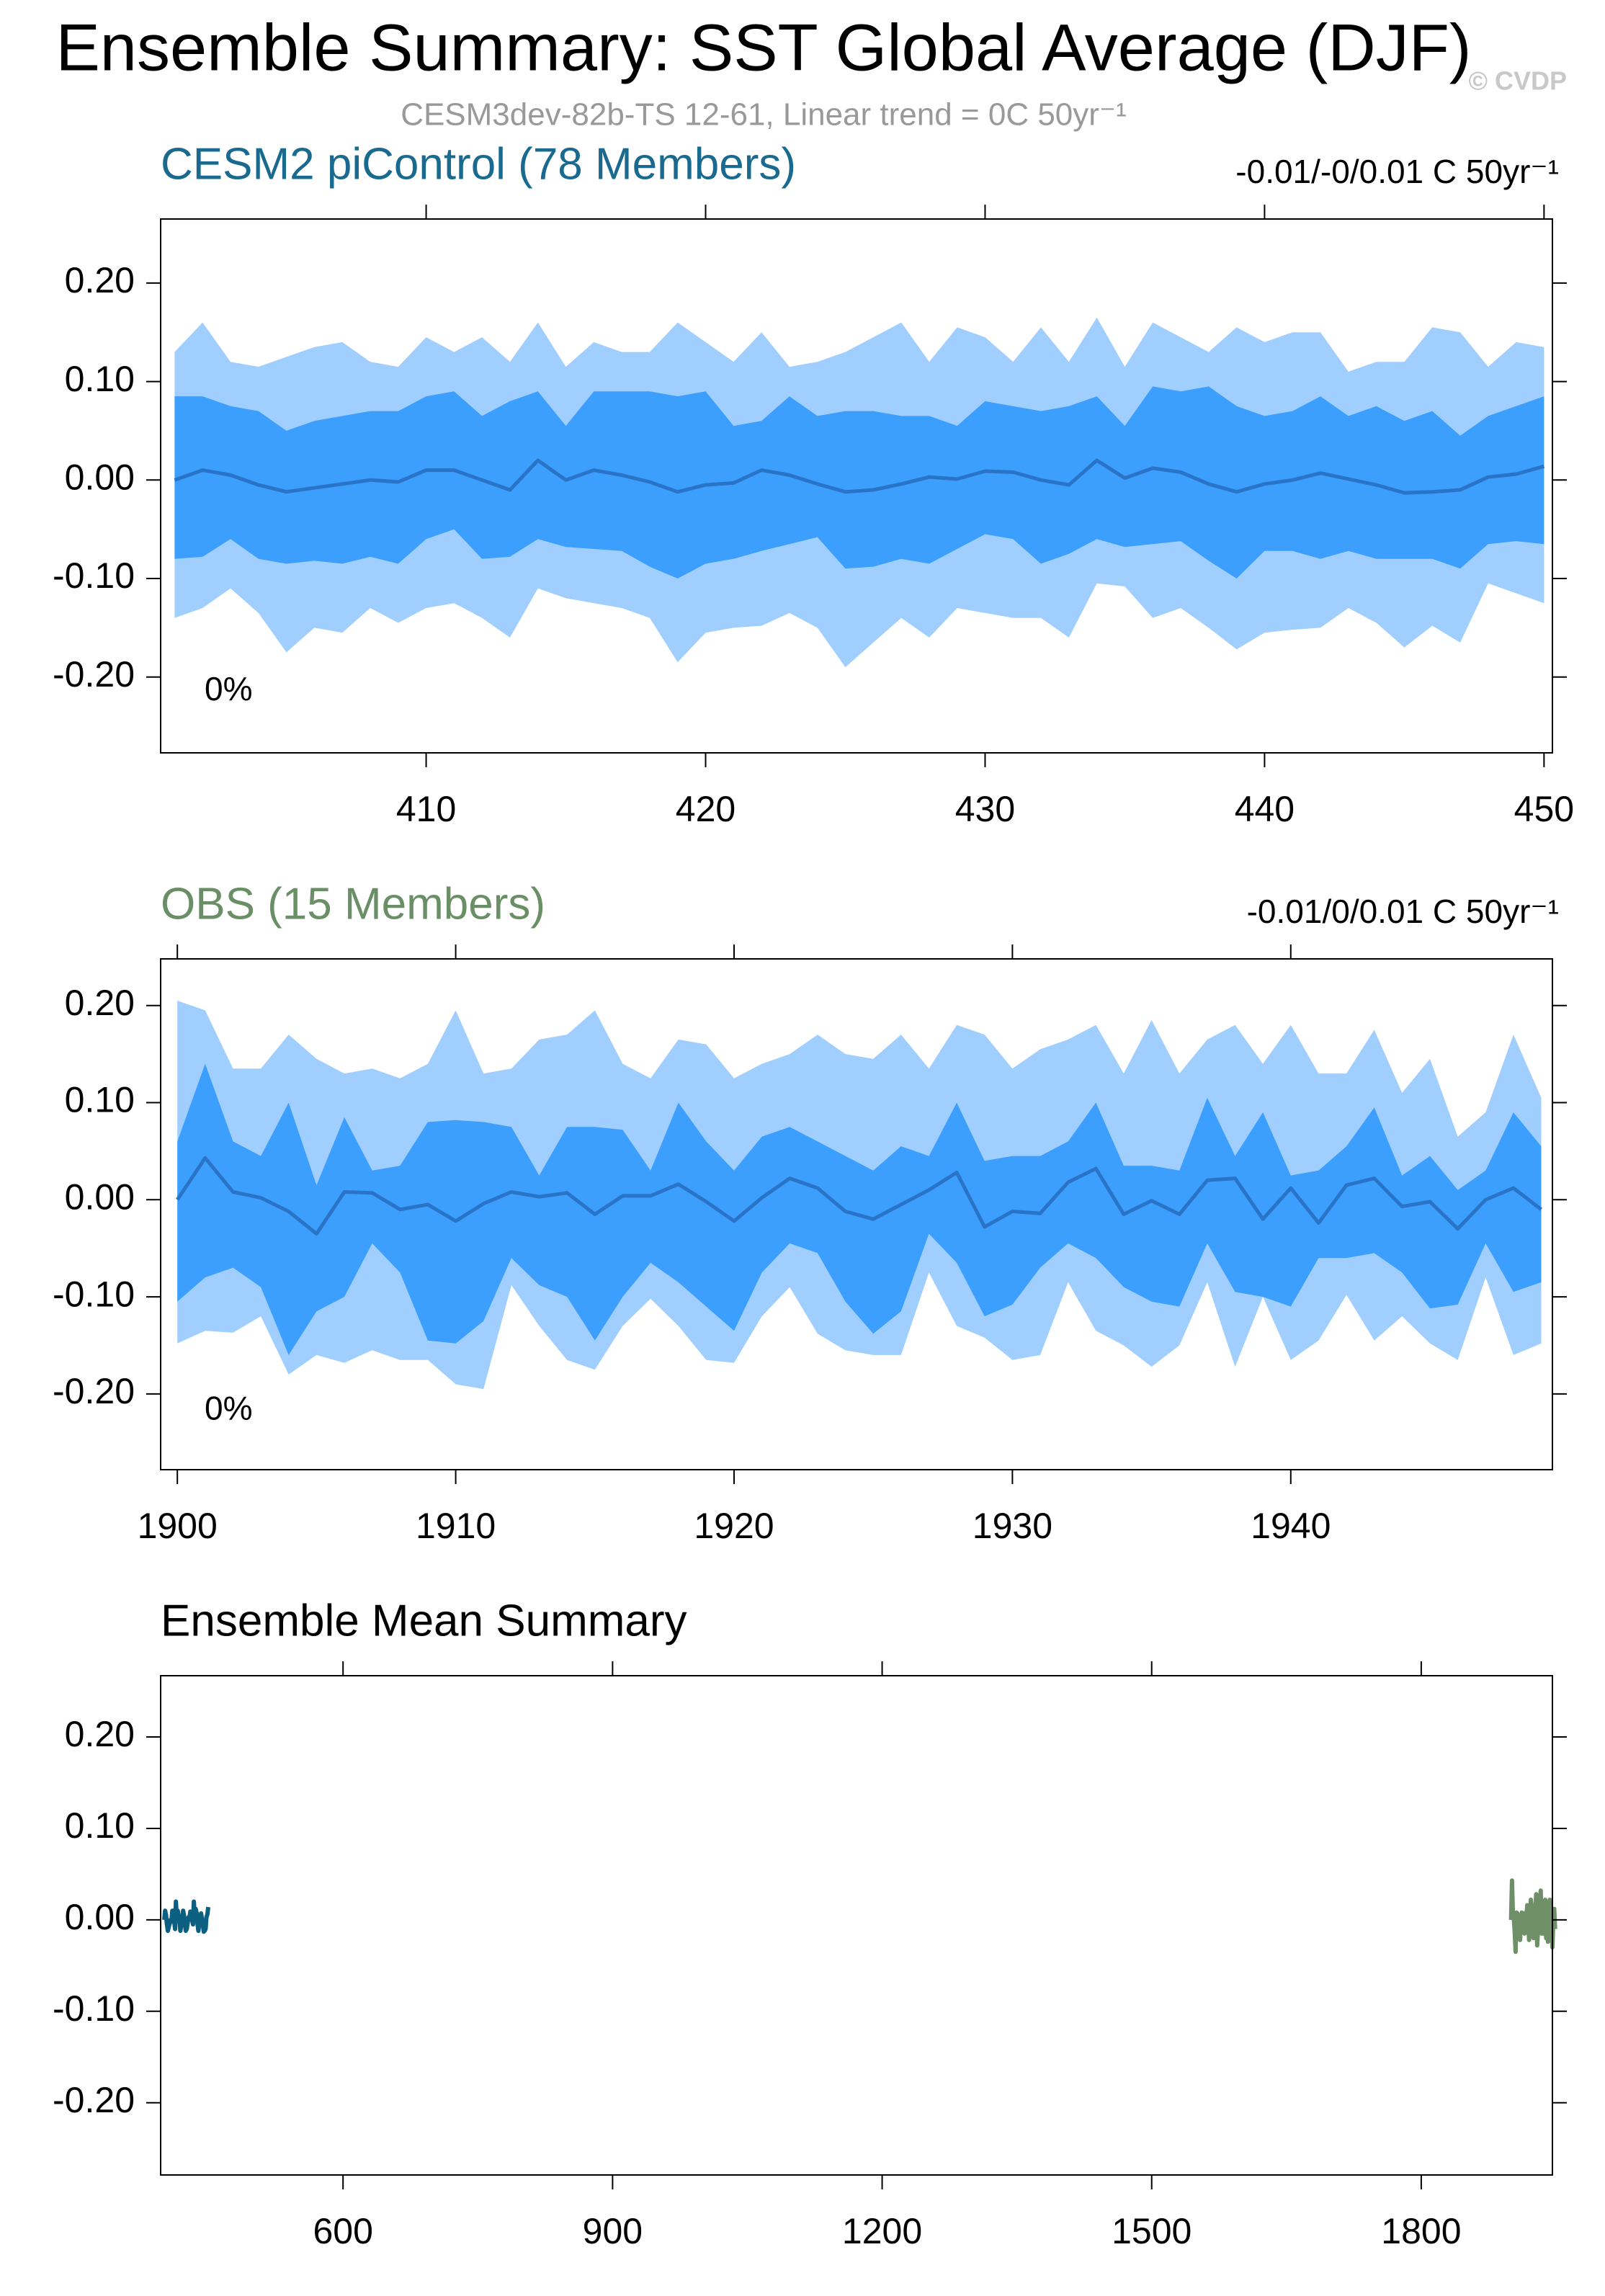 The image size is (1605, 2296). What do you see at coordinates (1013, 1526) in the screenshot?
I see `x-tick-label: 1930` at bounding box center [1013, 1526].